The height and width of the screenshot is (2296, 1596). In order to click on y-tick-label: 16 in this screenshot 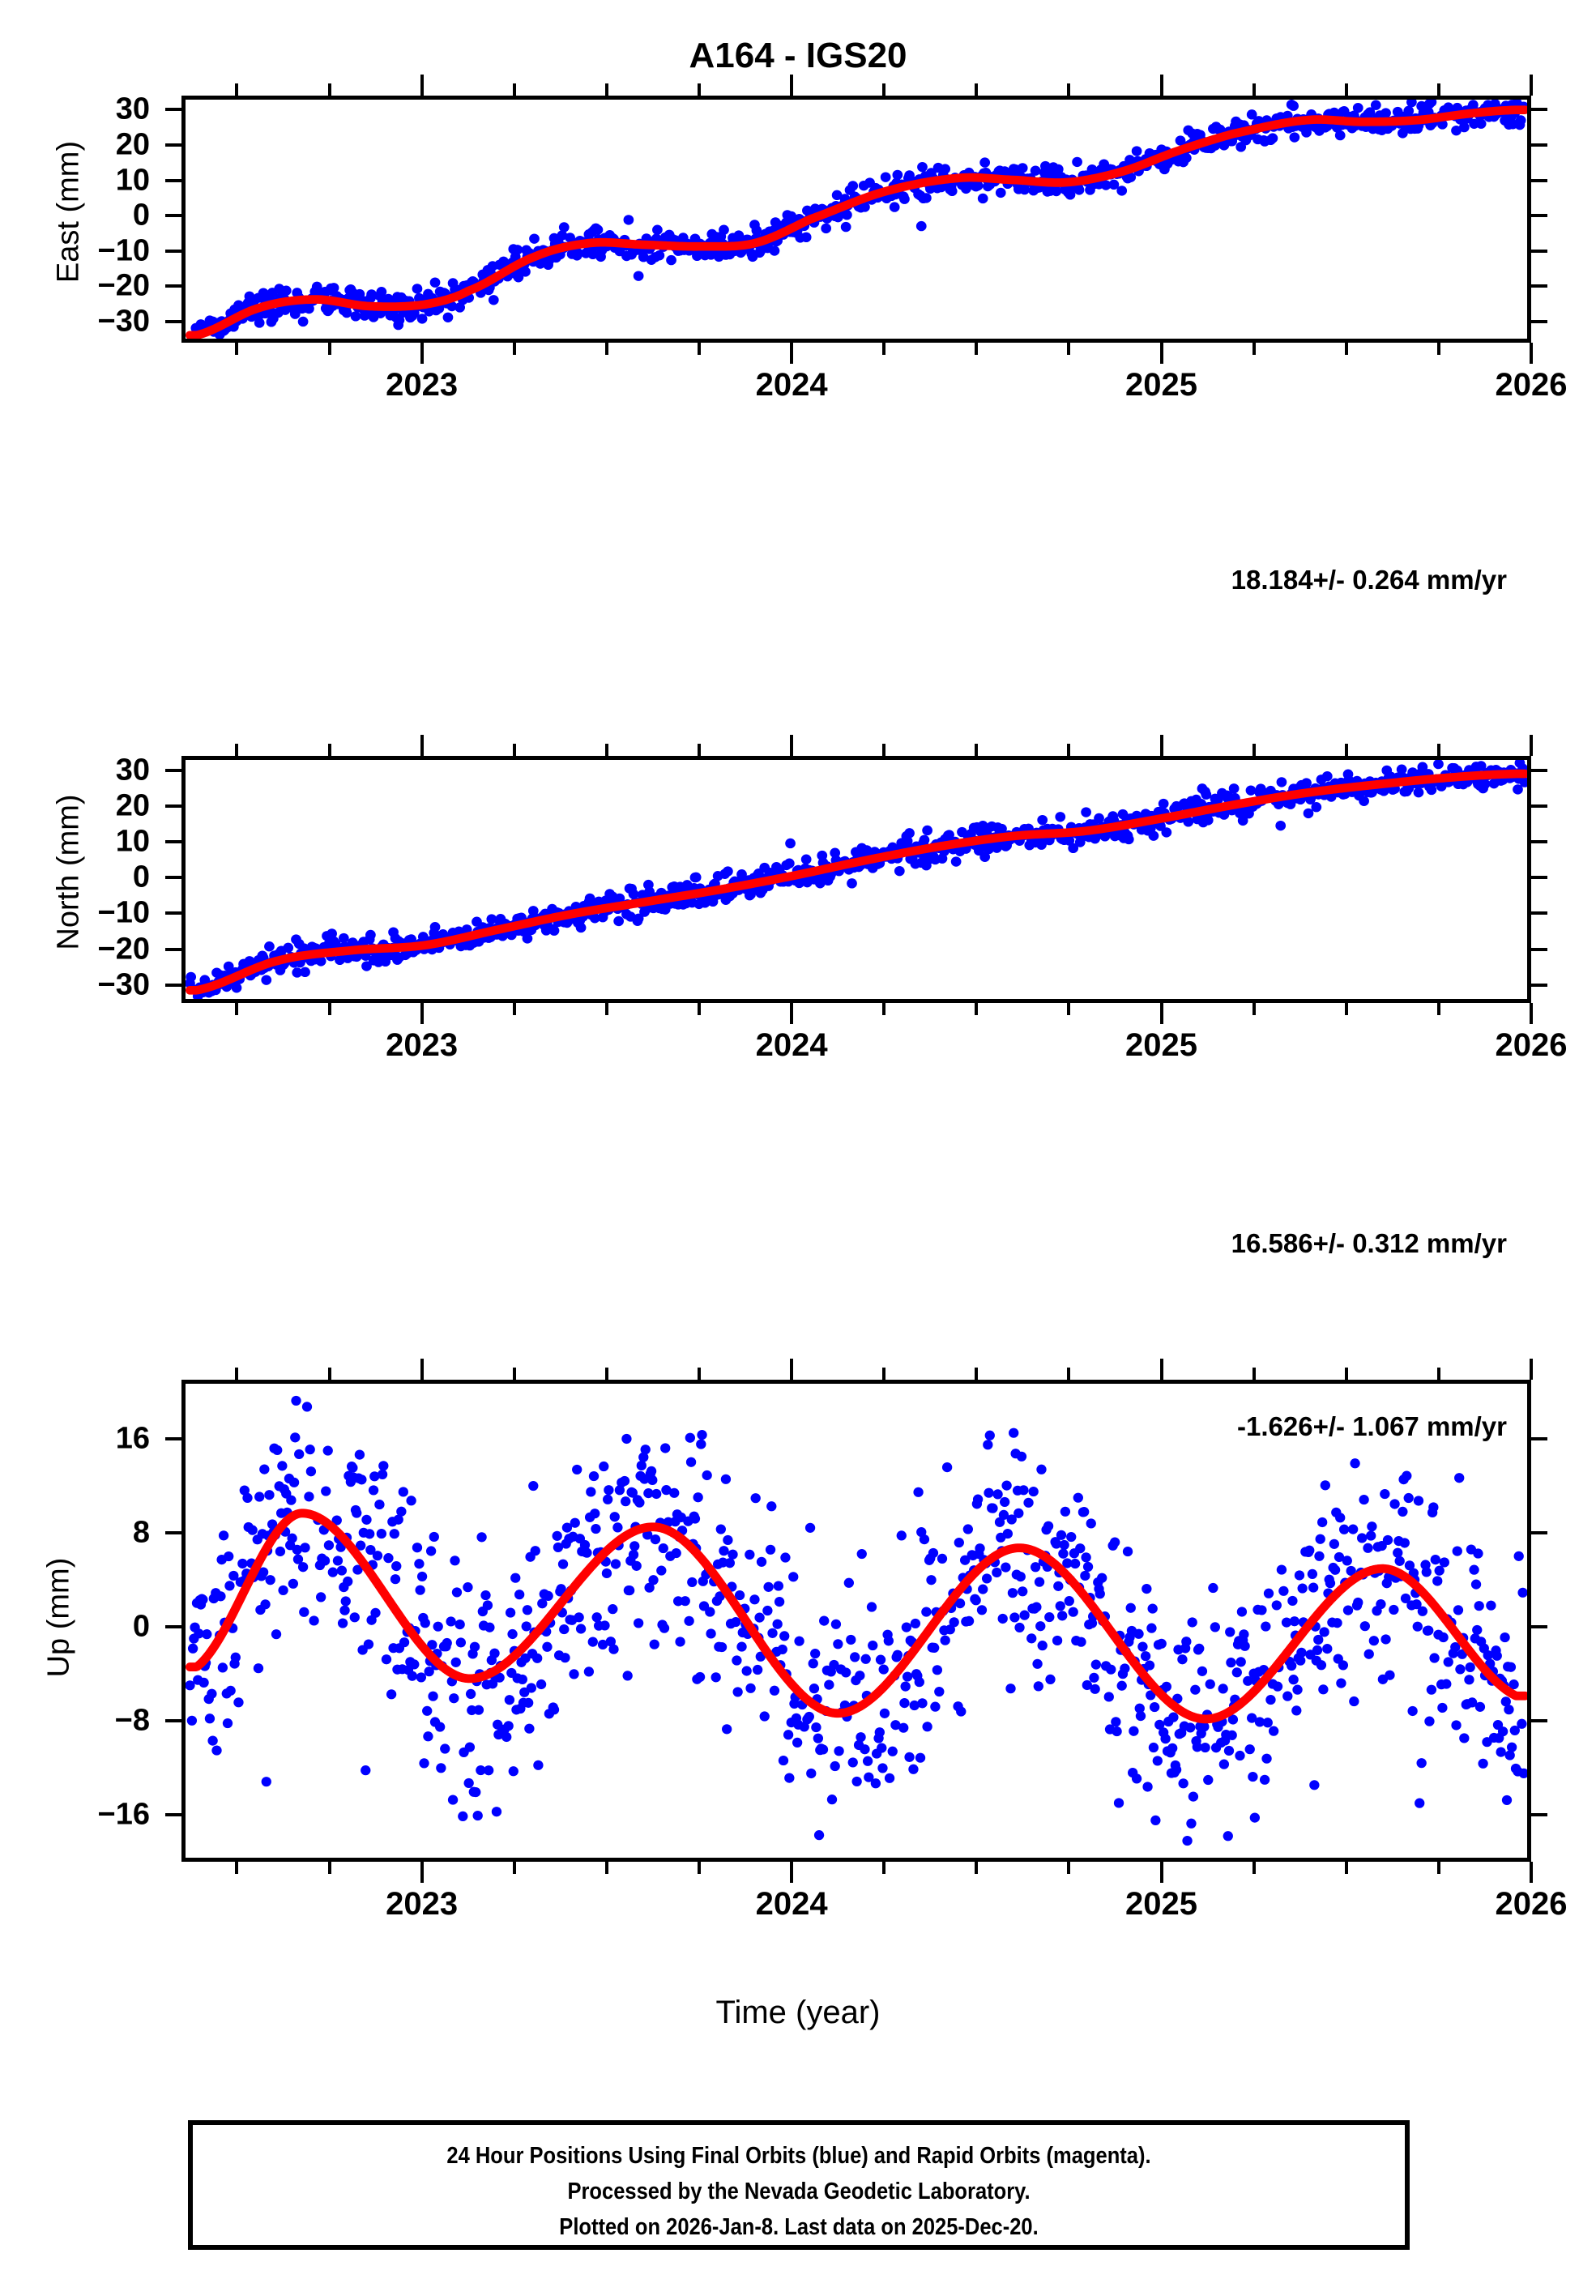, I will do `click(132, 1439)`.